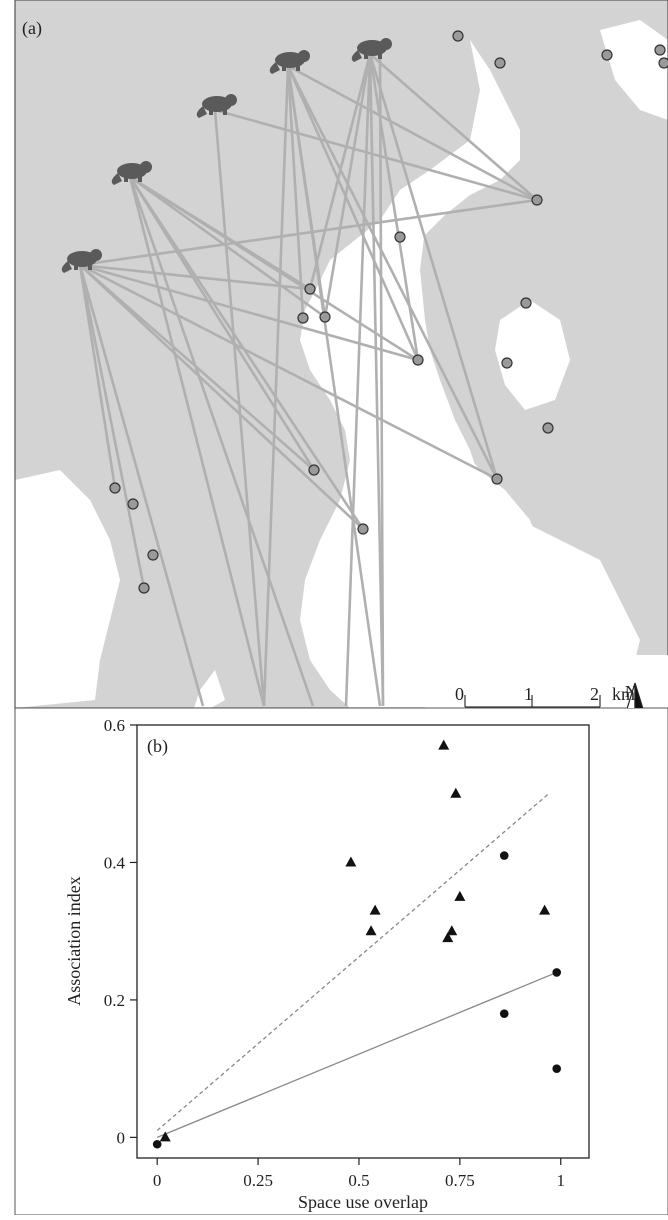 The image size is (668, 1220). What do you see at coordinates (121, 1137) in the screenshot?
I see `y-tick-label: 0` at bounding box center [121, 1137].